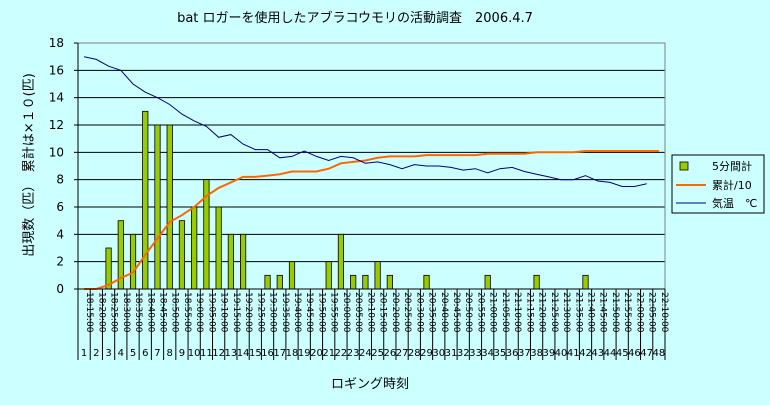  I want to click on y-tick-label: 10, so click(56, 152).